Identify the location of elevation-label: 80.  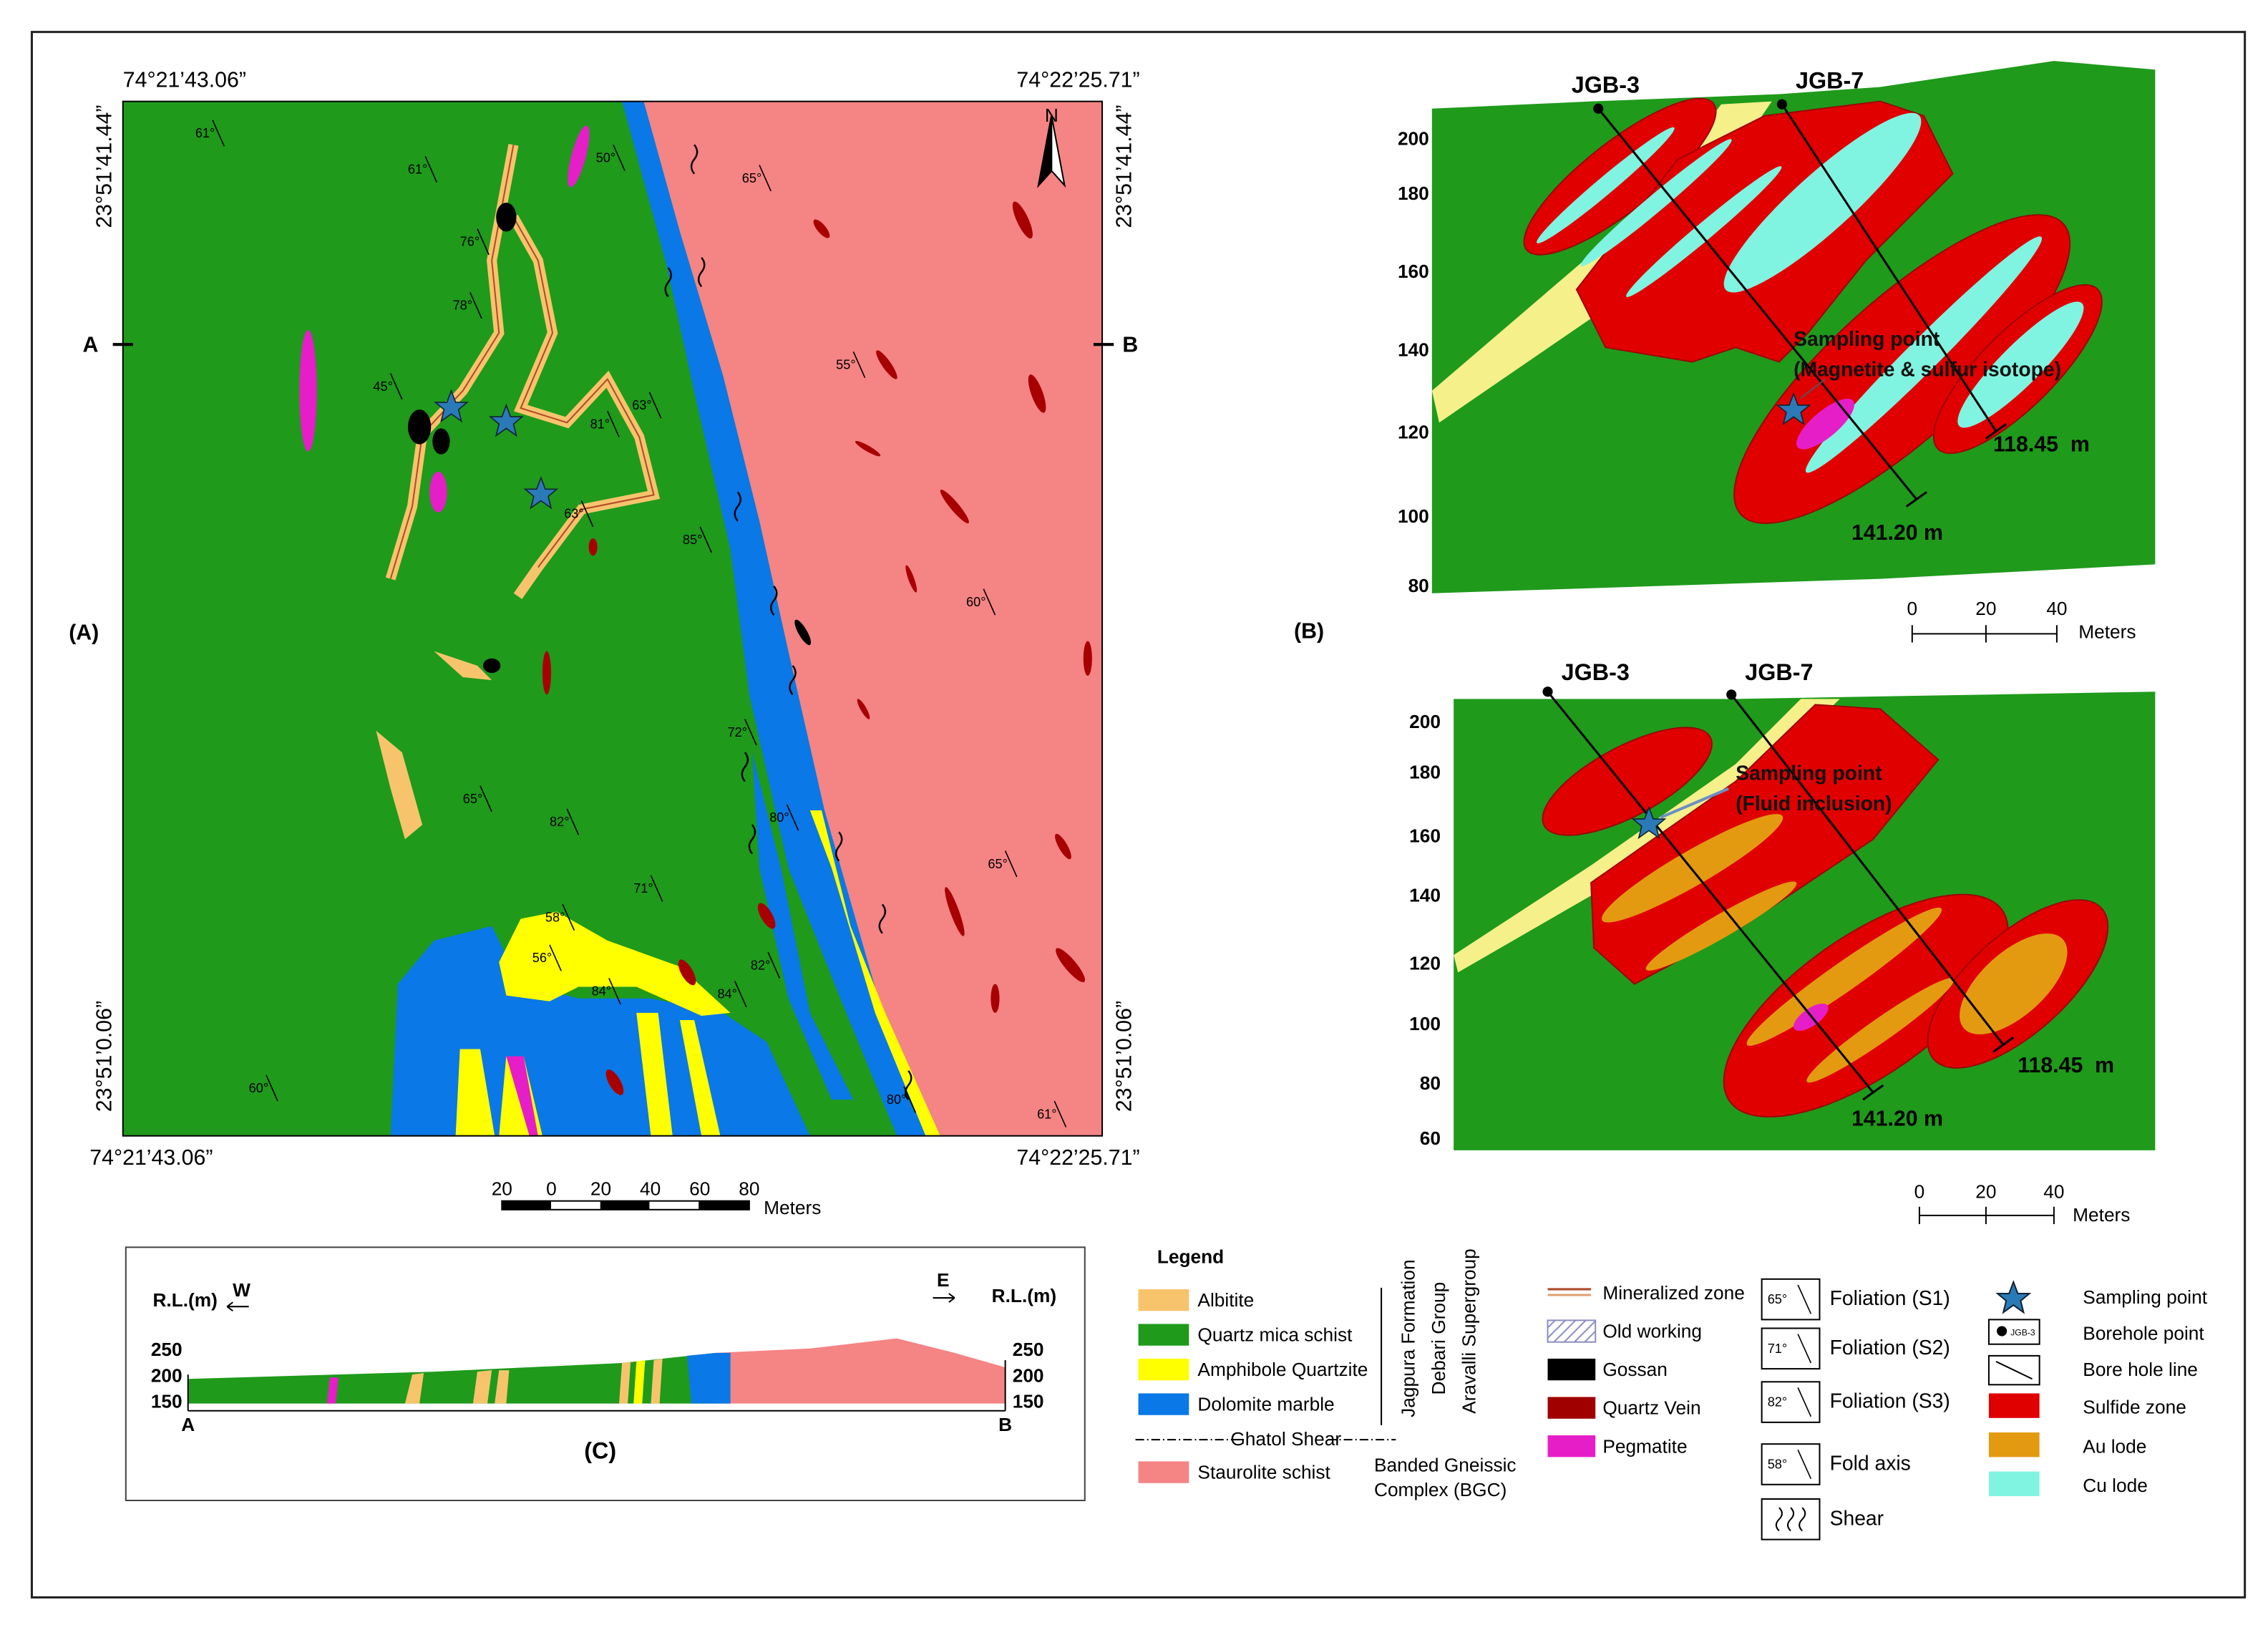
(1418, 585).